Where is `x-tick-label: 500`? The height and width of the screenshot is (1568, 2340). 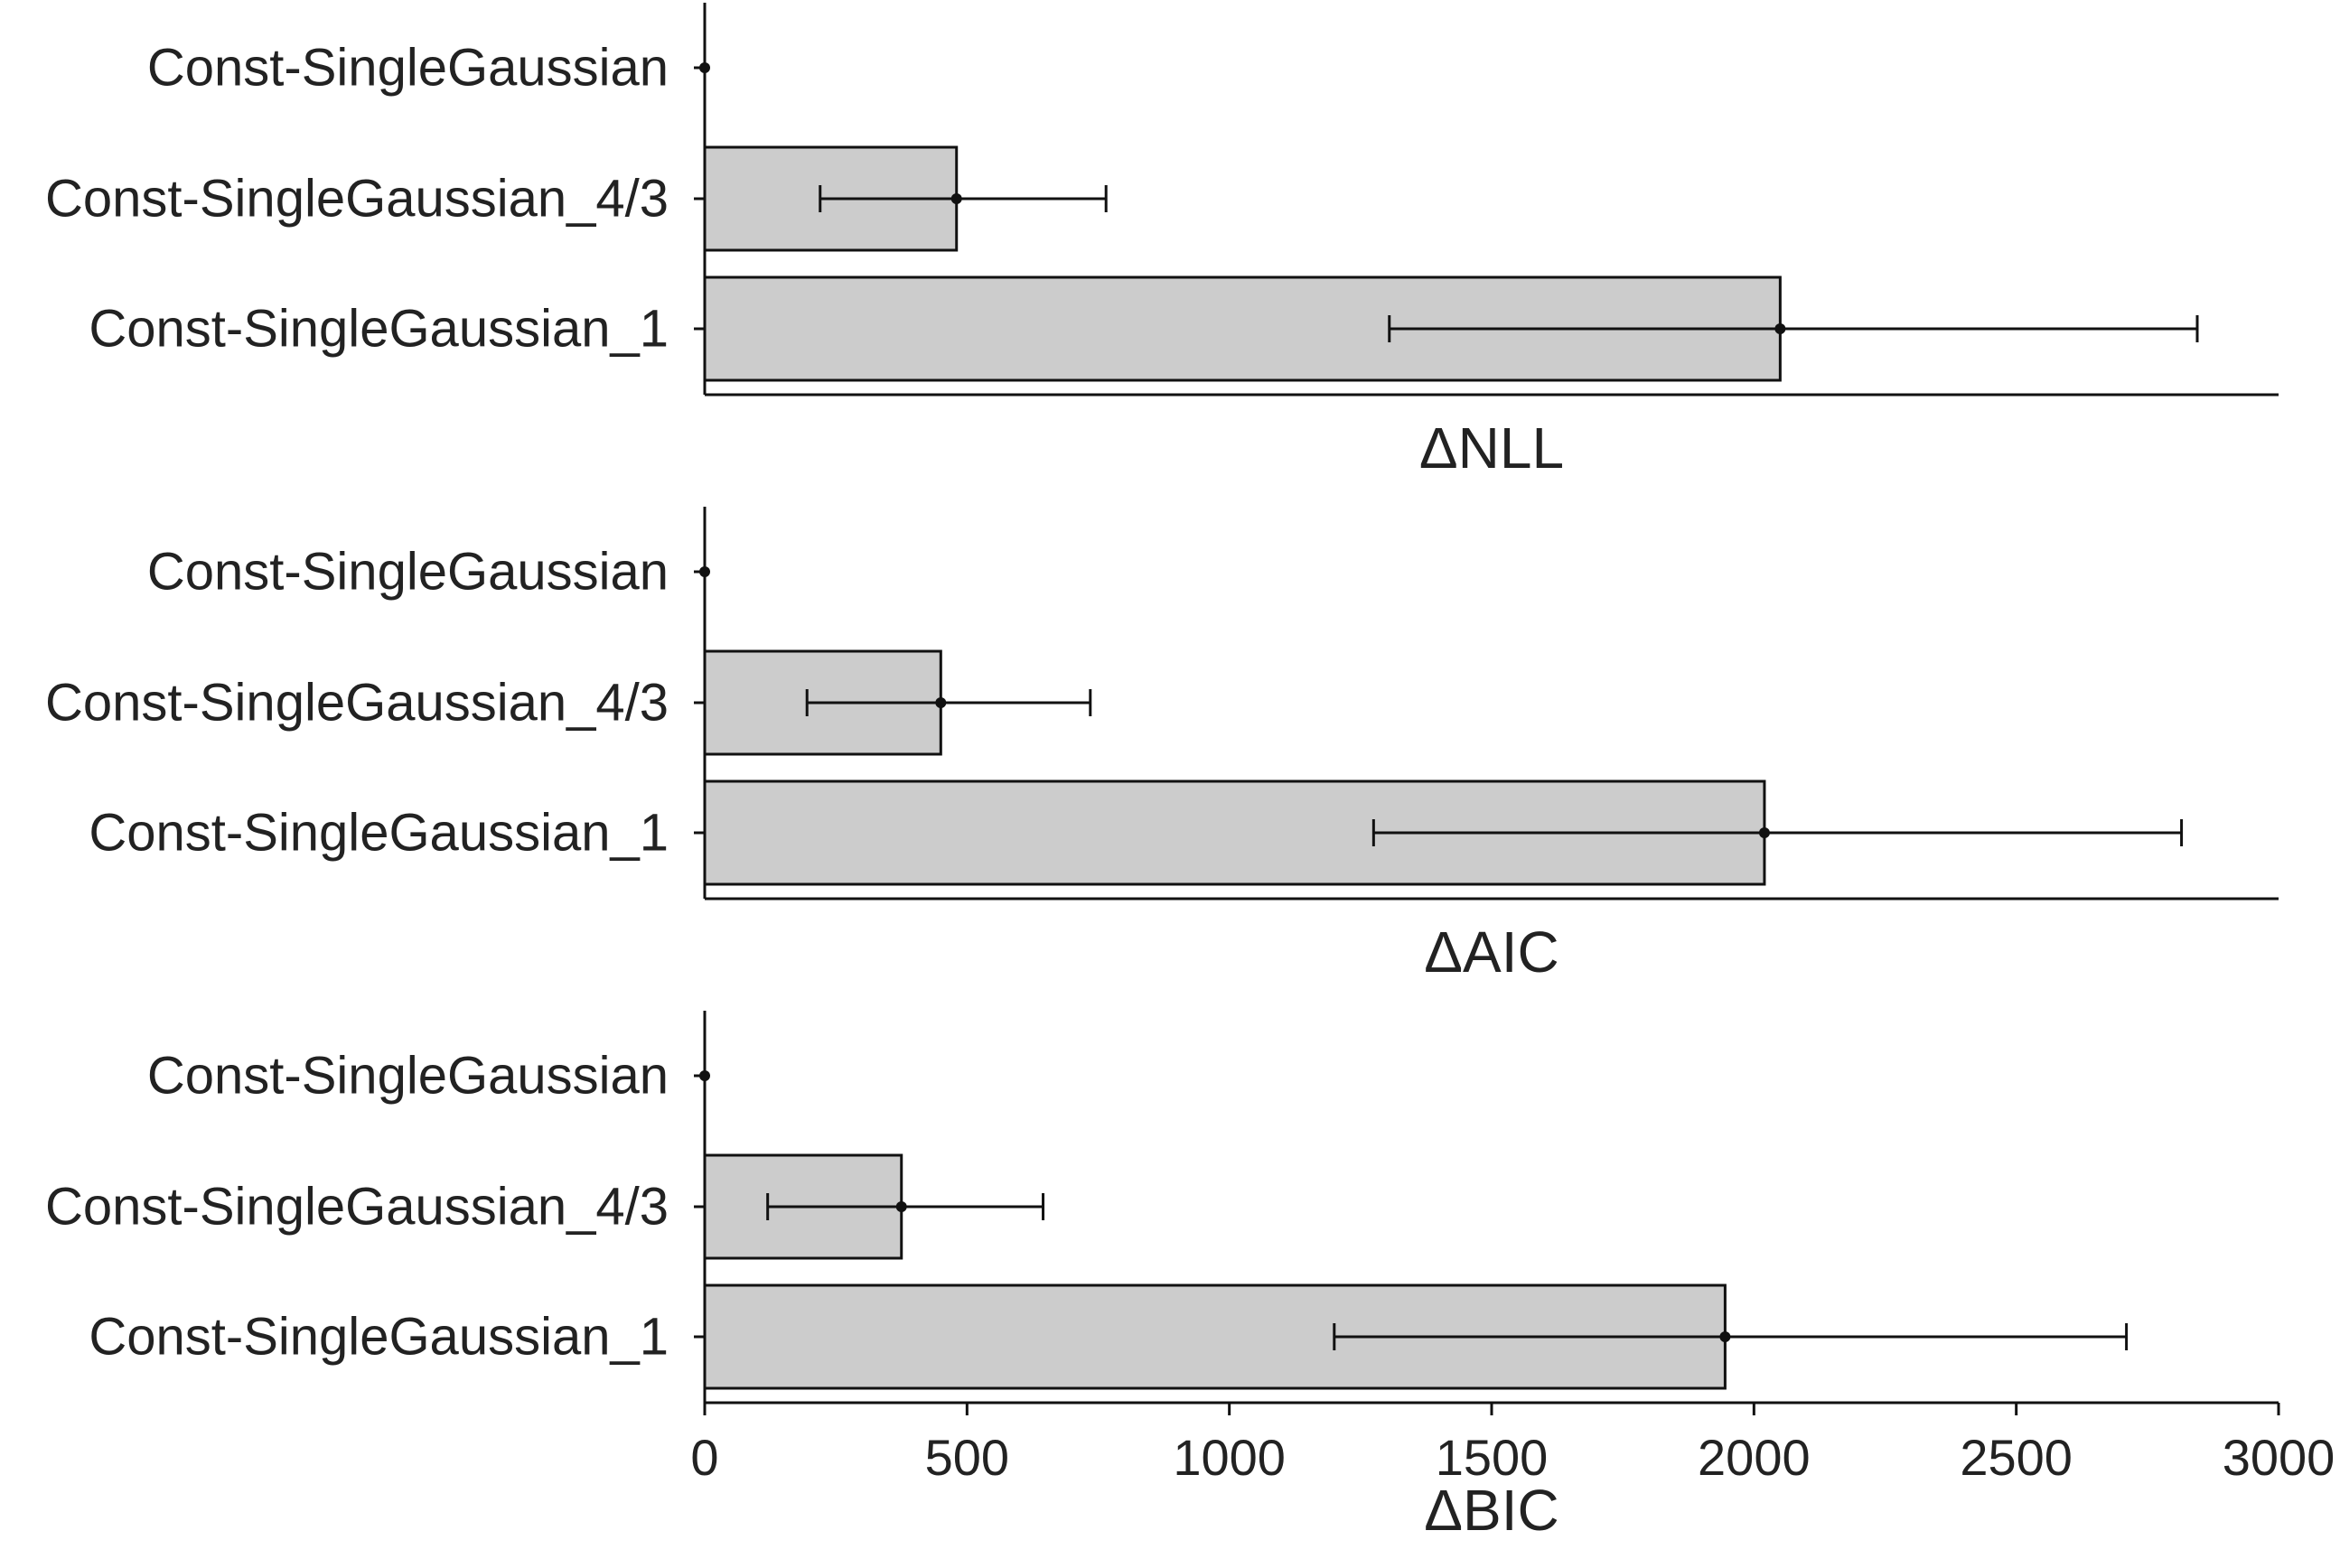 x-tick-label: 500 is located at coordinates (967, 1457).